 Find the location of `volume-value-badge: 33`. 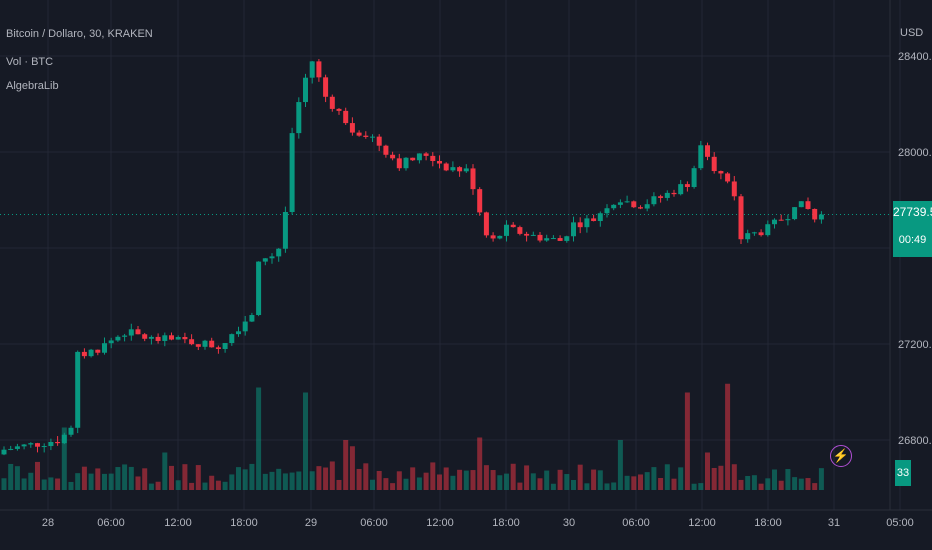

volume-value-badge: 33 is located at coordinates (903, 473).